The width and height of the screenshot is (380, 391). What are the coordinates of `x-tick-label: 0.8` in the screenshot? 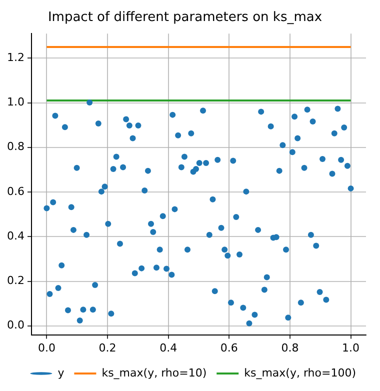 It's located at (290, 347).